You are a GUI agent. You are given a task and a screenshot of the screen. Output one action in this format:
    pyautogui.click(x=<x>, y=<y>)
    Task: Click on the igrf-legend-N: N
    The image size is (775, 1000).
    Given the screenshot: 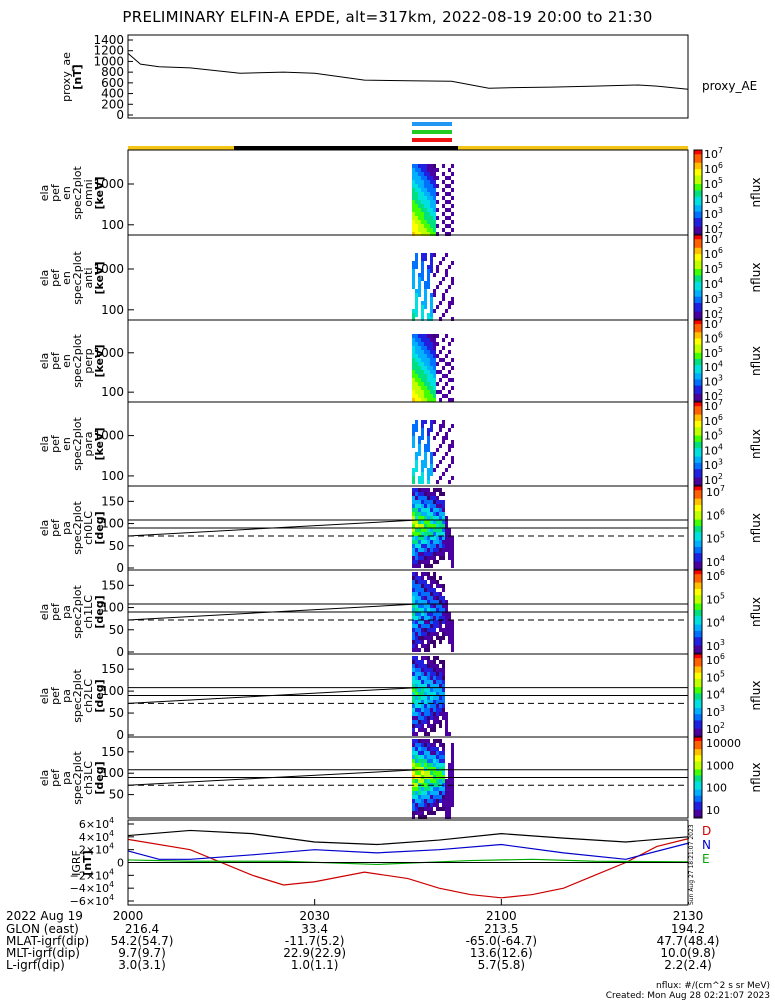 What is the action you would take?
    pyautogui.click(x=706, y=845)
    